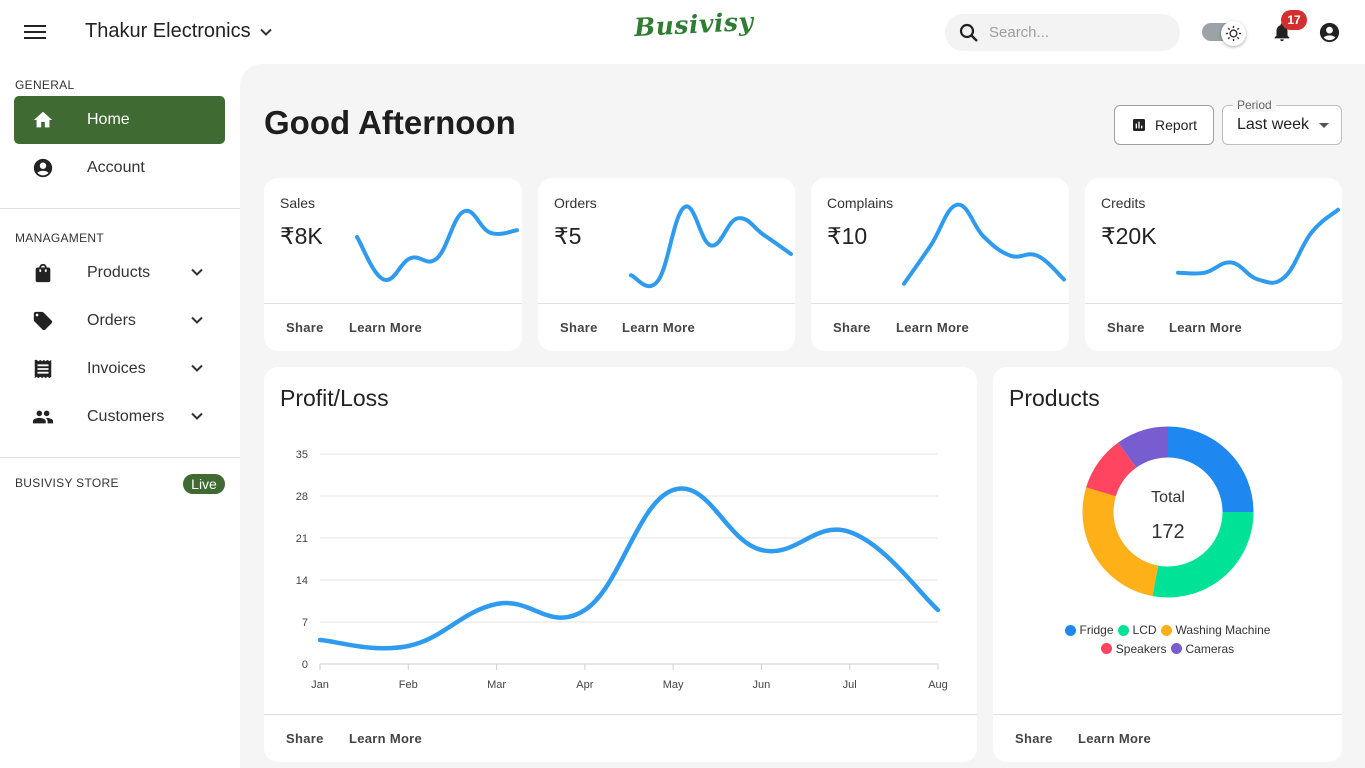 This screenshot has height=768, width=1365. Describe the element at coordinates (390, 122) in the screenshot. I see `page-title: Good Afternoon` at that location.